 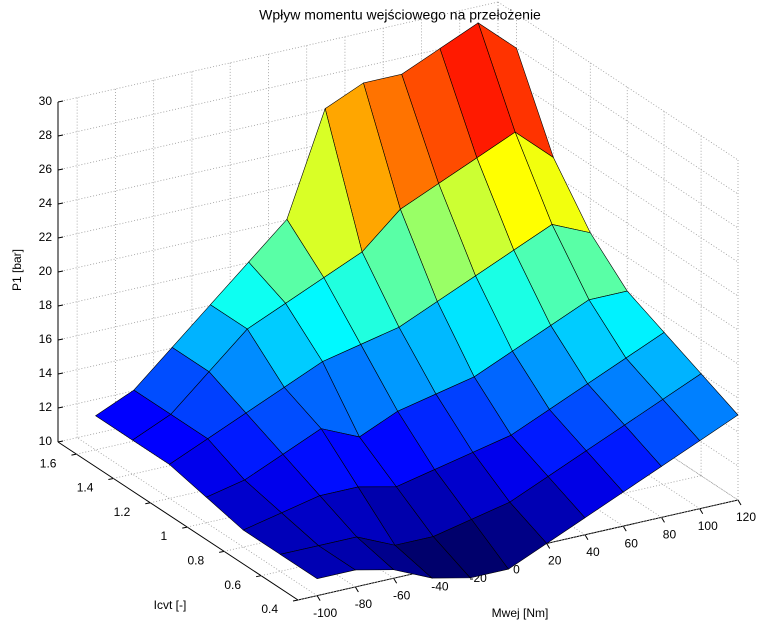 What do you see at coordinates (46, 169) in the screenshot?
I see `z-tick-label: 26` at bounding box center [46, 169].